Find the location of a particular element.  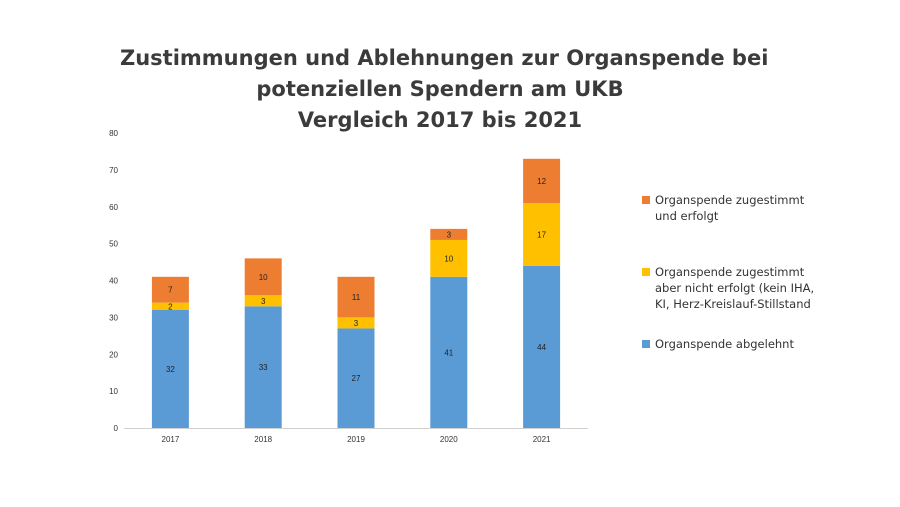

bar-segment-2019-s0 is located at coordinates (356, 378).